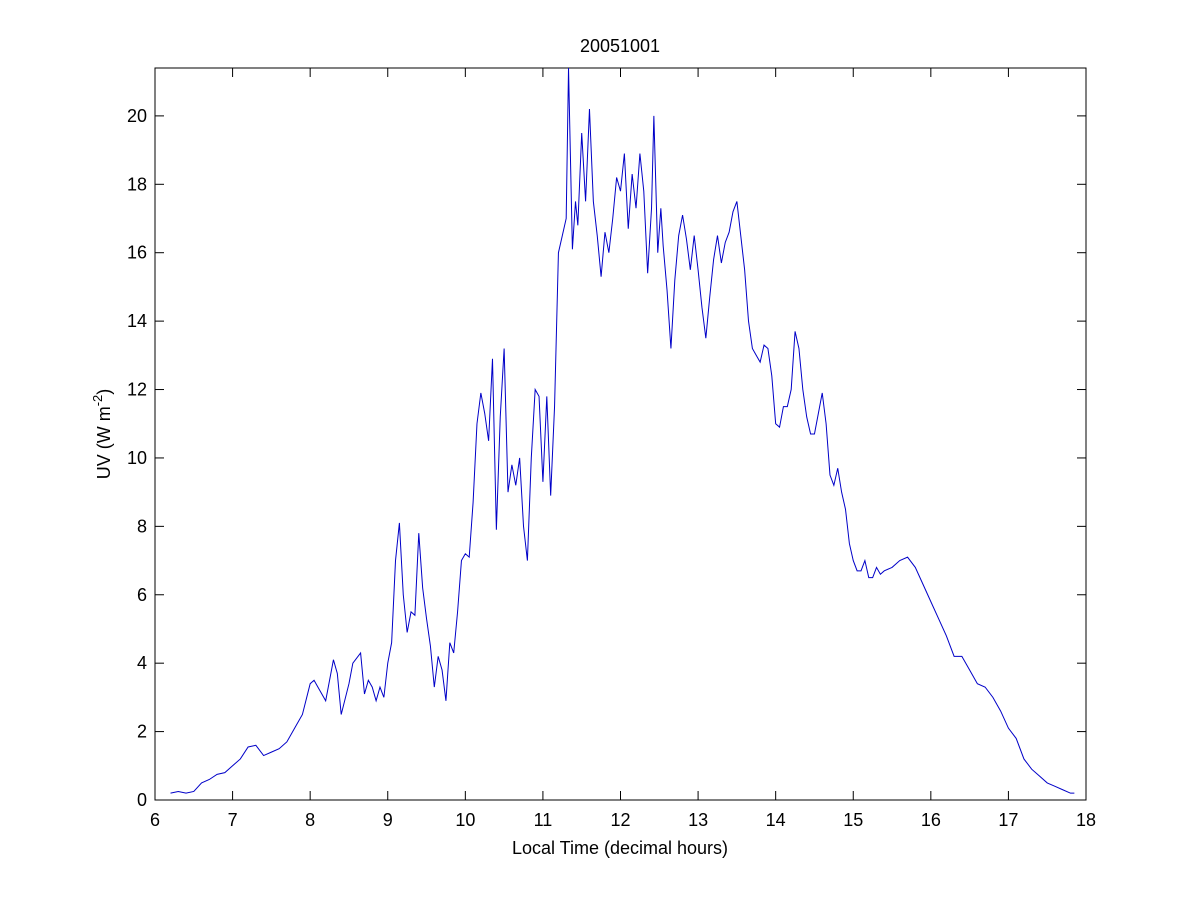 The width and height of the screenshot is (1200, 900). Describe the element at coordinates (137, 116) in the screenshot. I see `y-tick-label: 20` at that location.